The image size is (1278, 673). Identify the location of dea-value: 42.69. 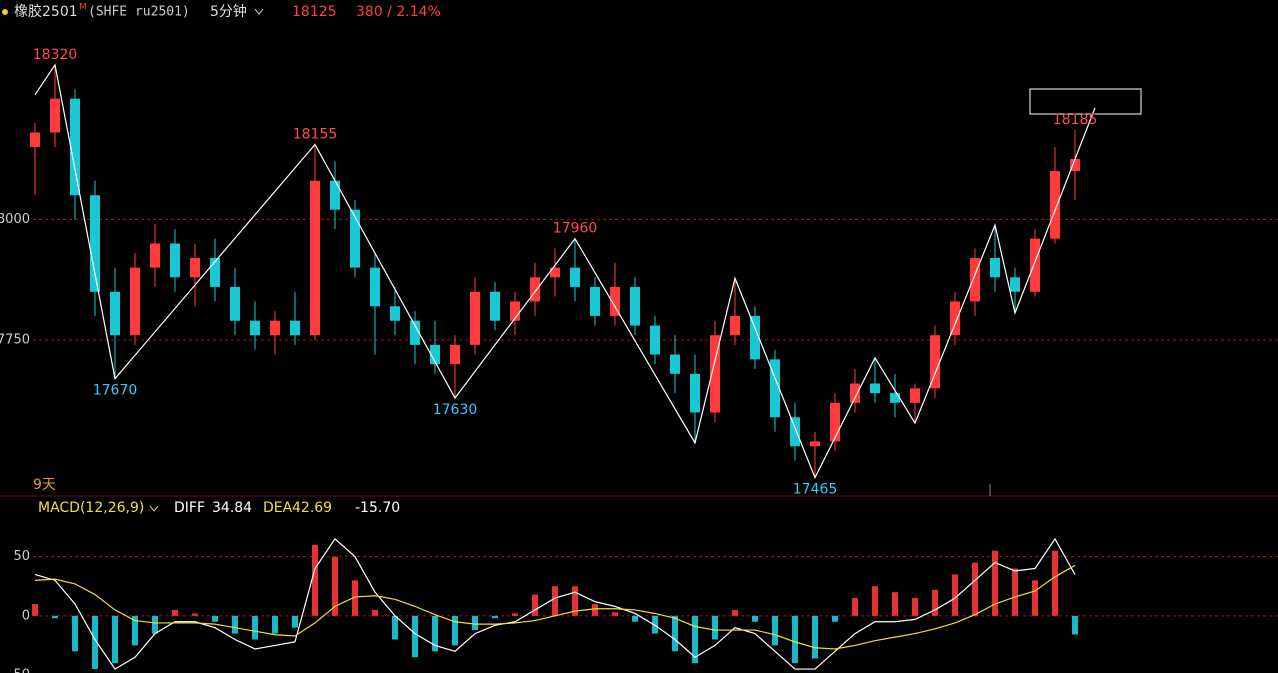
(312, 508).